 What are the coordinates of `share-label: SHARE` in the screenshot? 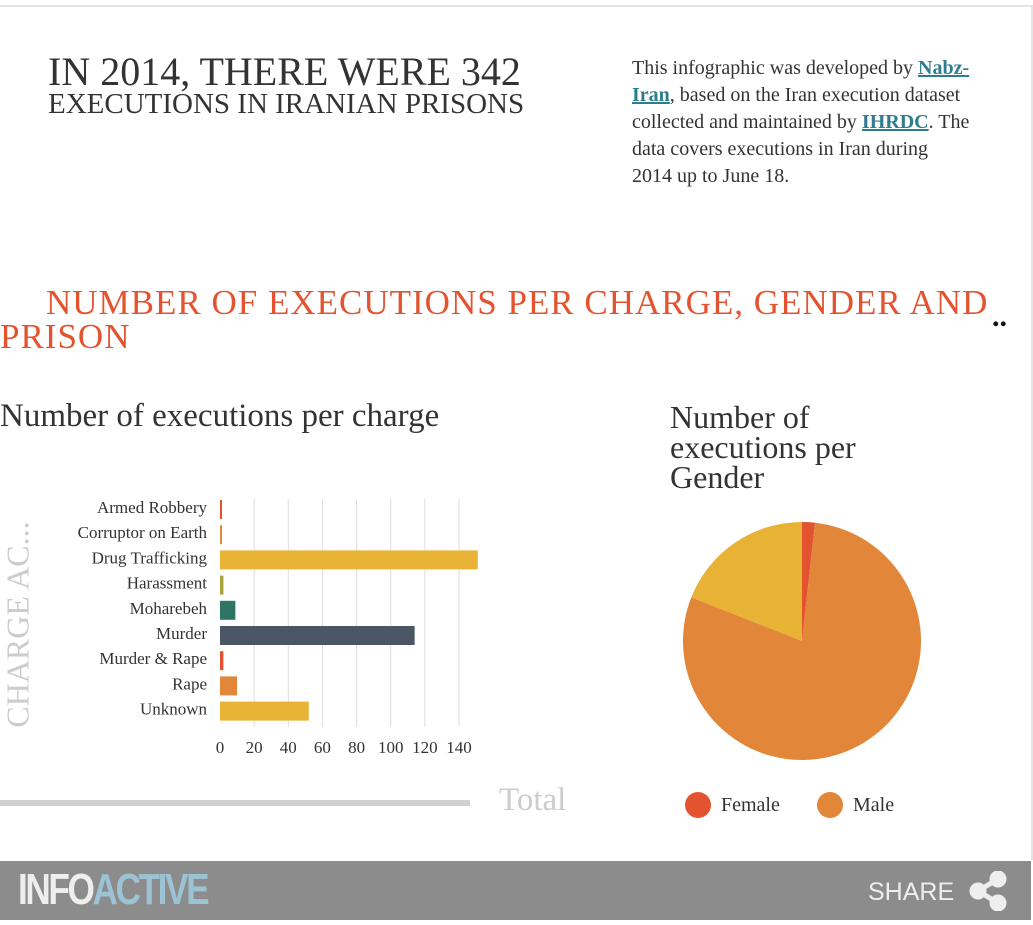 It's located at (911, 892).